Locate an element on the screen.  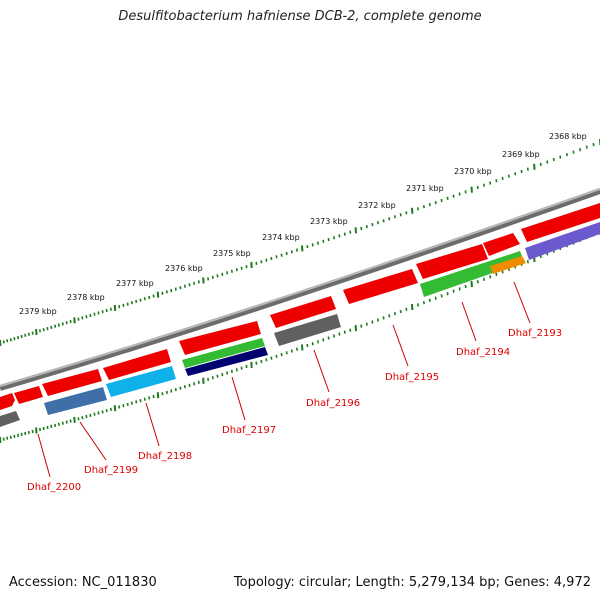
kbp-label-2372: 2372 kbp is located at coordinates (377, 205).